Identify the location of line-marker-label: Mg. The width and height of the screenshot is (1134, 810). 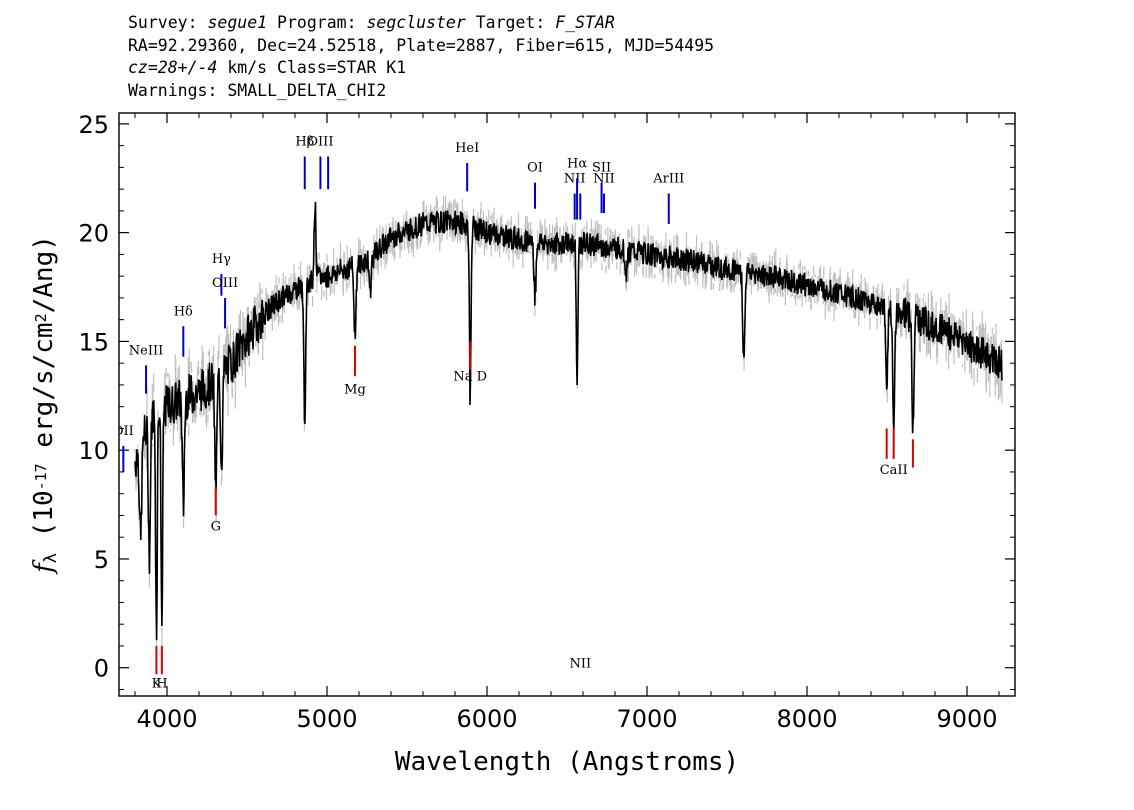
(355, 390).